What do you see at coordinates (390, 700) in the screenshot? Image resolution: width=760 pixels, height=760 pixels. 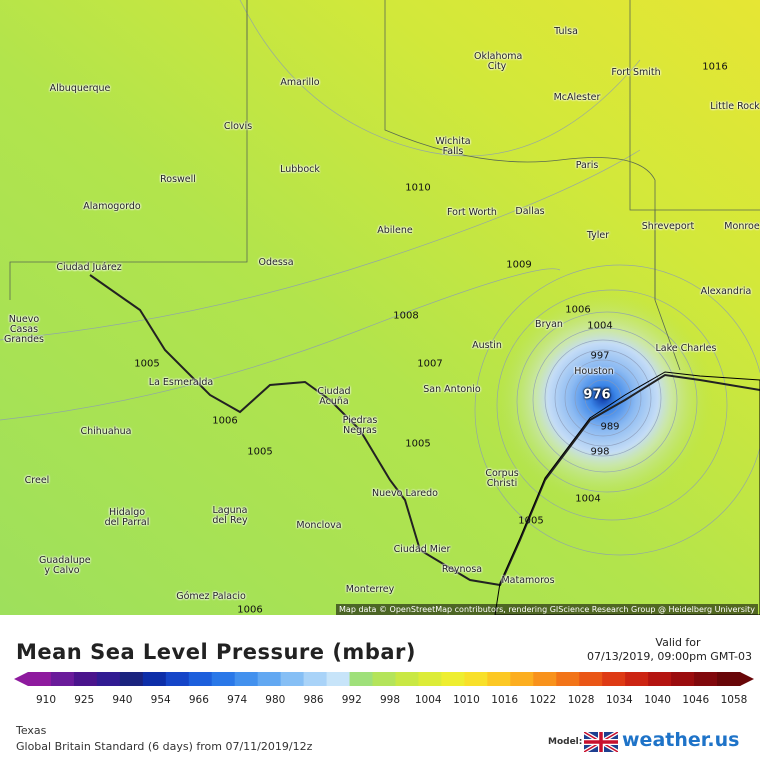 I see `colorbar-tick-label: 998` at bounding box center [390, 700].